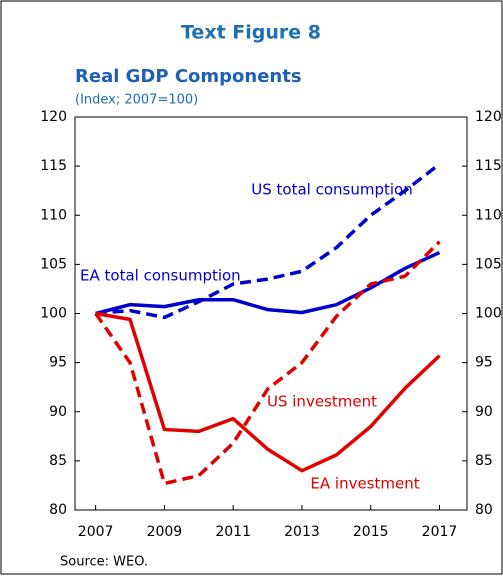 The image size is (503, 579). Describe the element at coordinates (53, 264) in the screenshot. I see `y-tick-label: 105` at that location.